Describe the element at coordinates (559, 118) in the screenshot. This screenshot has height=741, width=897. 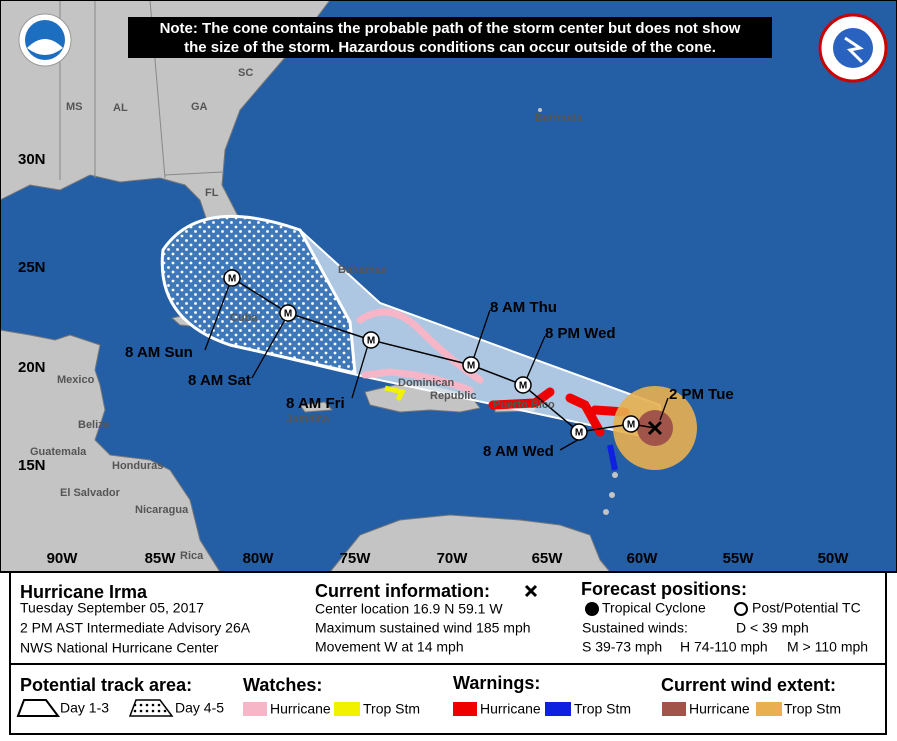
I see `place: Bermuda` at that location.